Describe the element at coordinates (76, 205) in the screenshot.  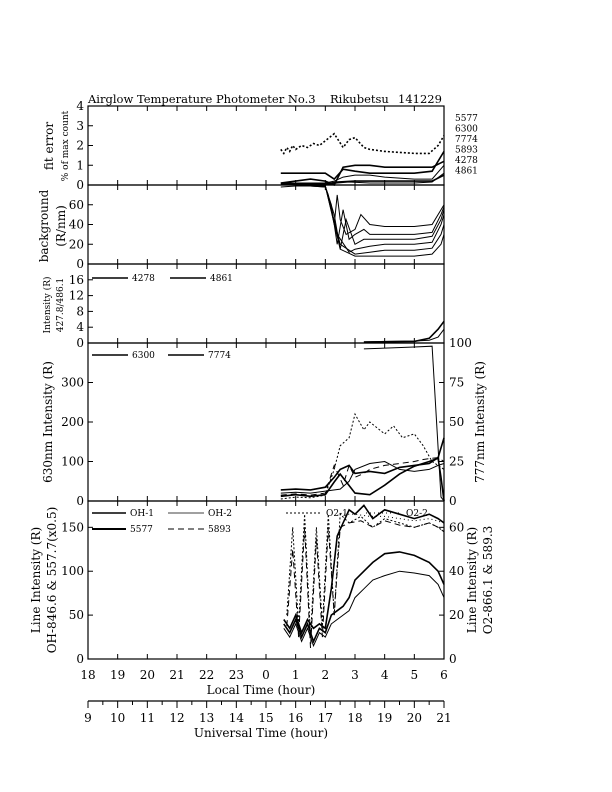
I see `y-tick-label: 60` at that location.